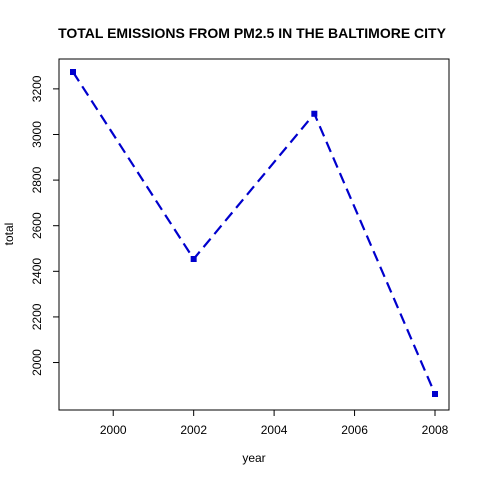 The height and width of the screenshot is (480, 480). I want to click on y-tick-label: 2200, so click(37, 316).